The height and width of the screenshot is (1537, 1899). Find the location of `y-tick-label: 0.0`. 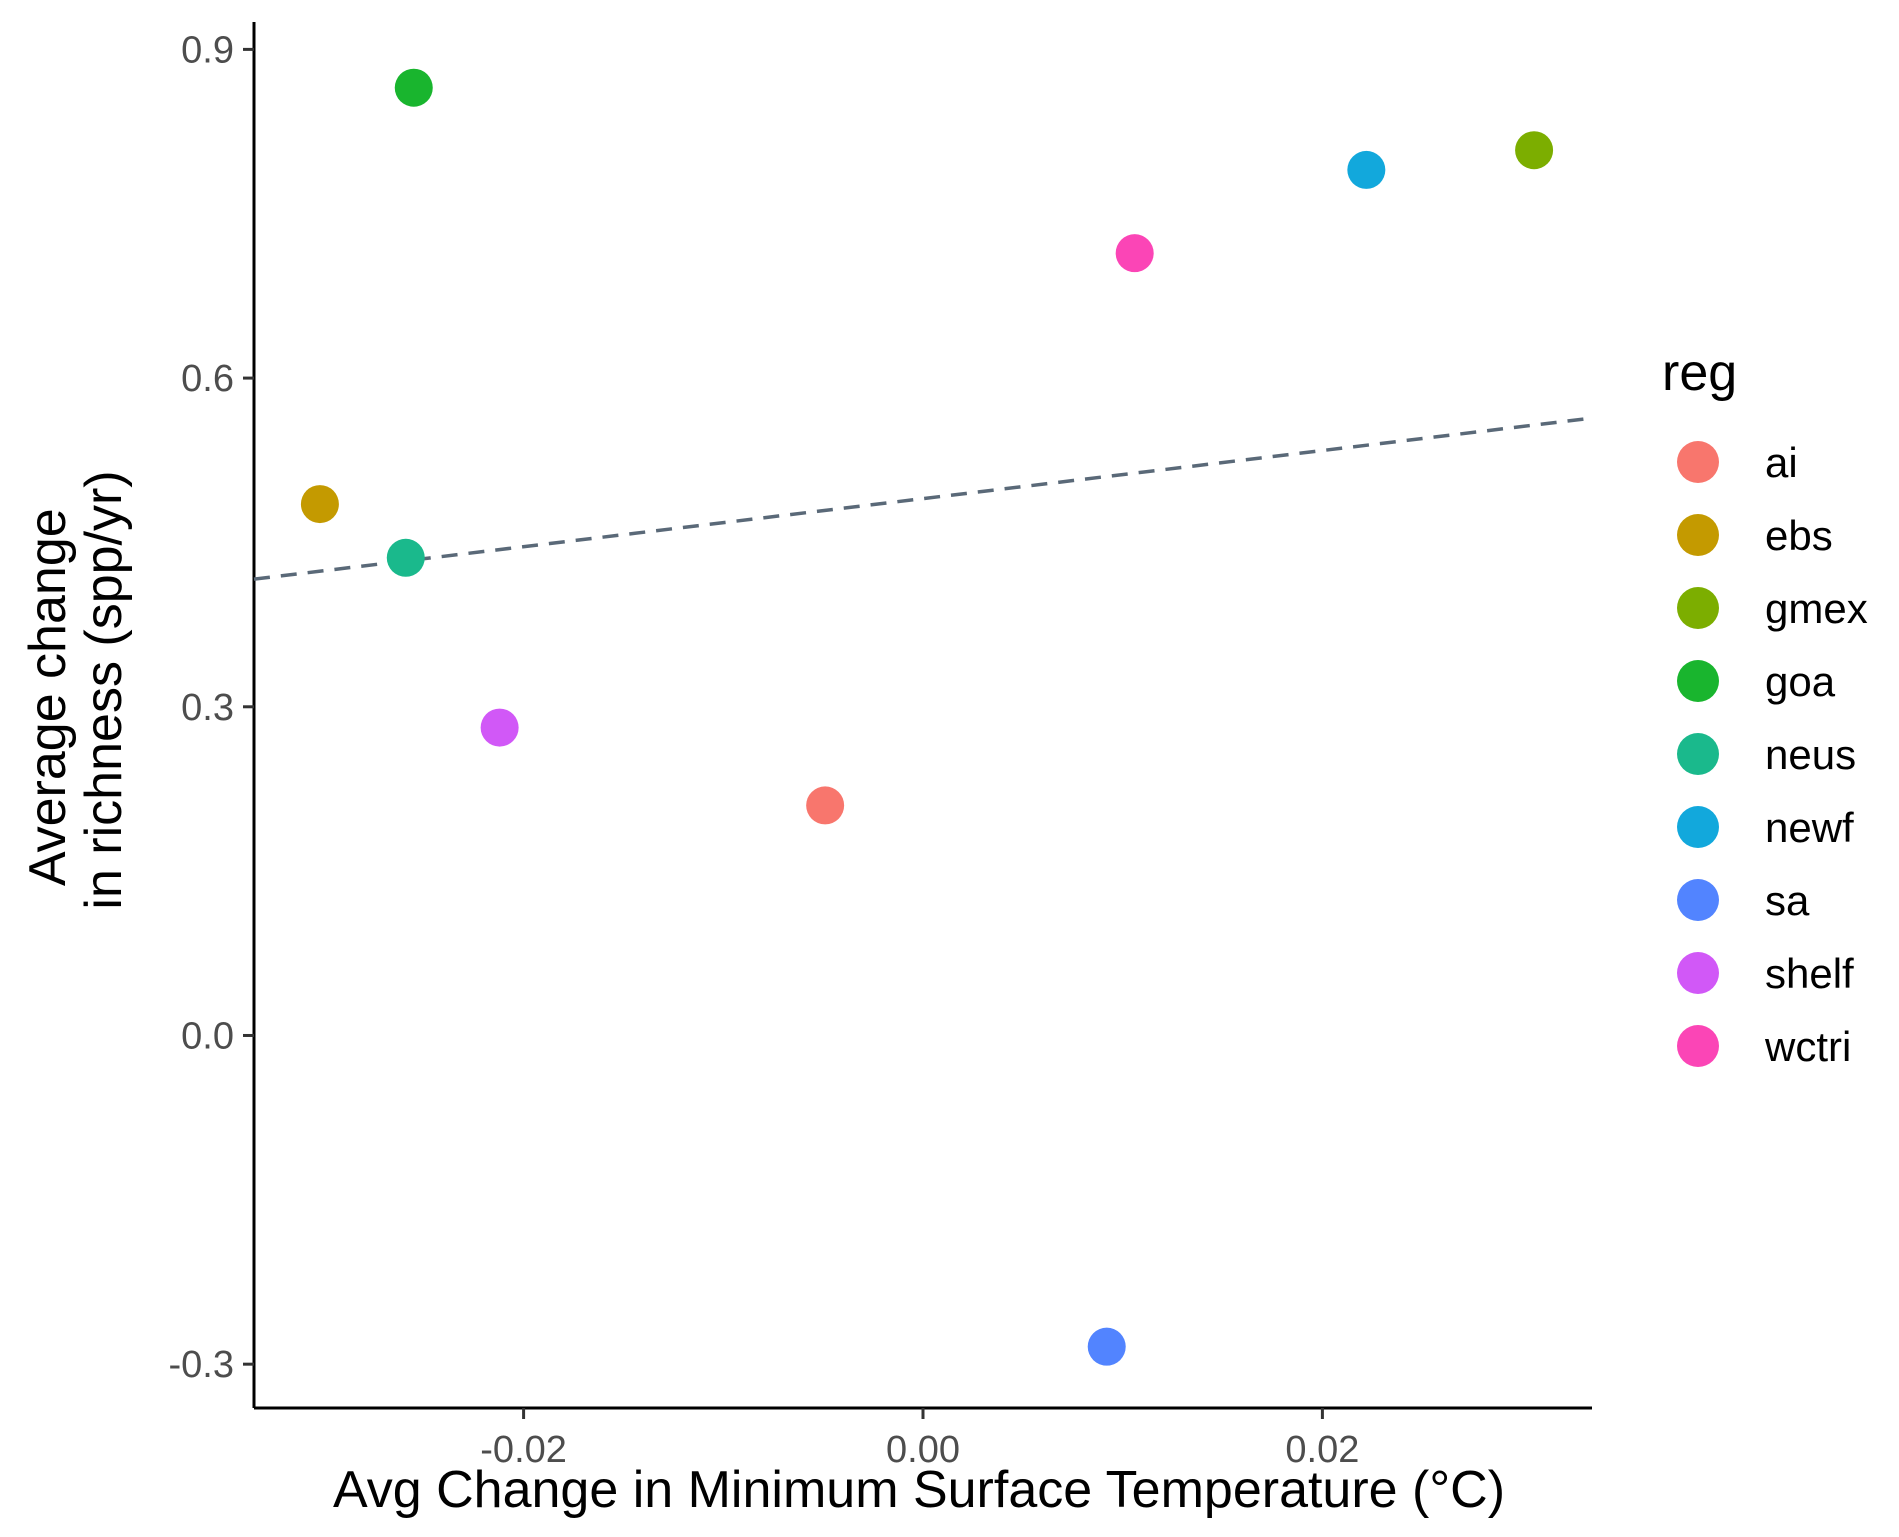

y-tick-label: 0.0 is located at coordinates (207, 1036).